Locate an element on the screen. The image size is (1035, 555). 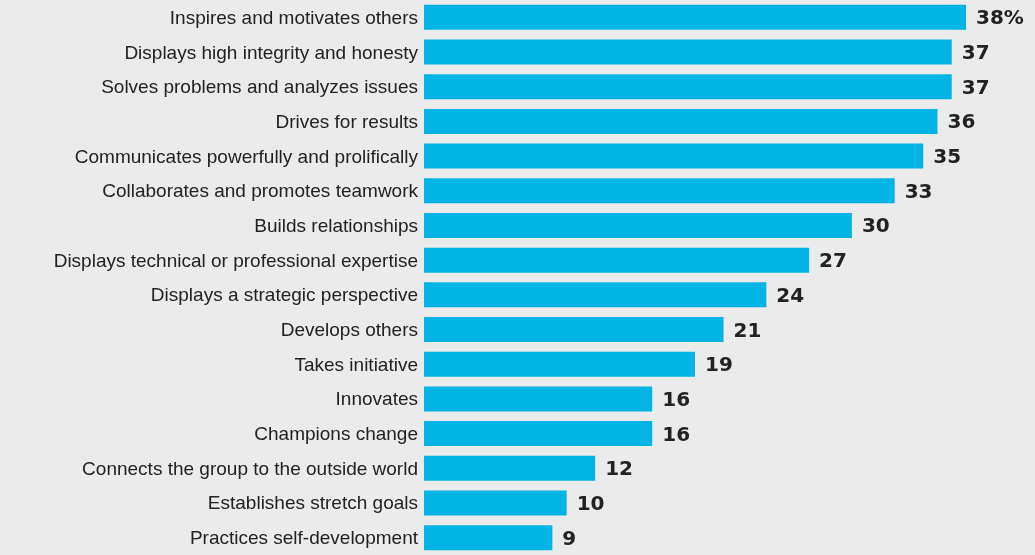
y-tick-label: Builds relationships is located at coordinates (336, 225).